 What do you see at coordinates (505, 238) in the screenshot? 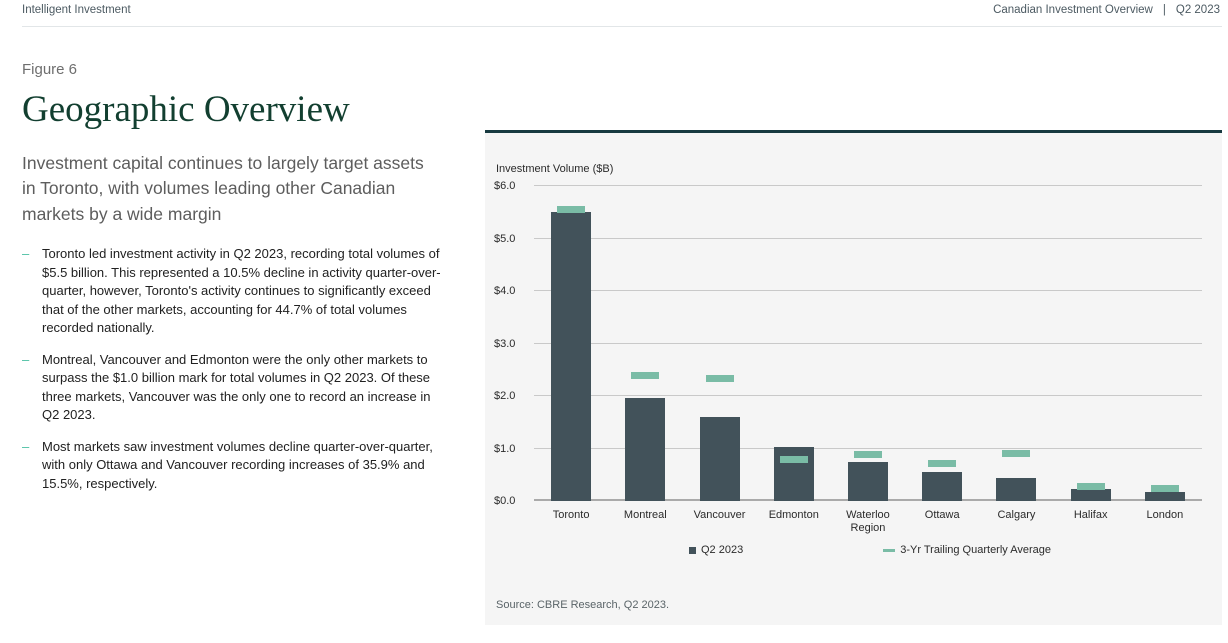
I see `y-tick-label: $5.0` at bounding box center [505, 238].